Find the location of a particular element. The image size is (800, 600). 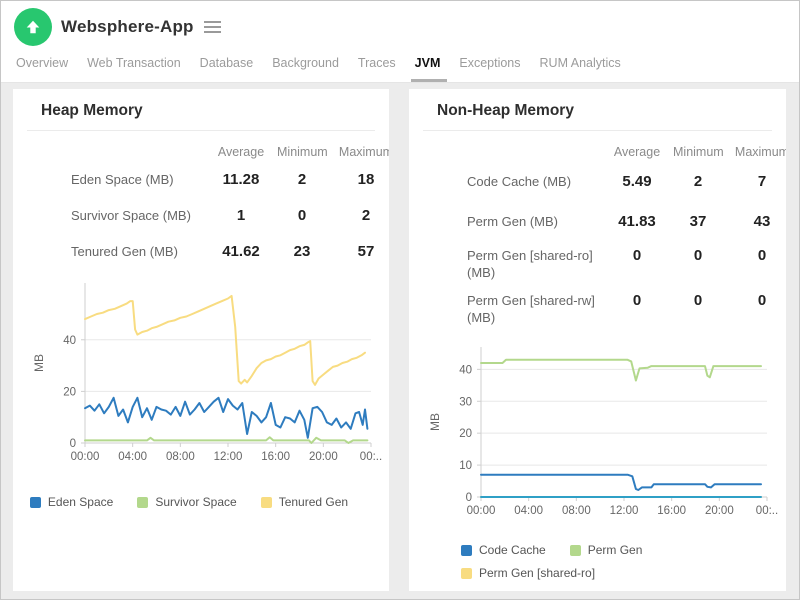

legend-label: Perm Gen [shared-ro] is located at coordinates (537, 573).